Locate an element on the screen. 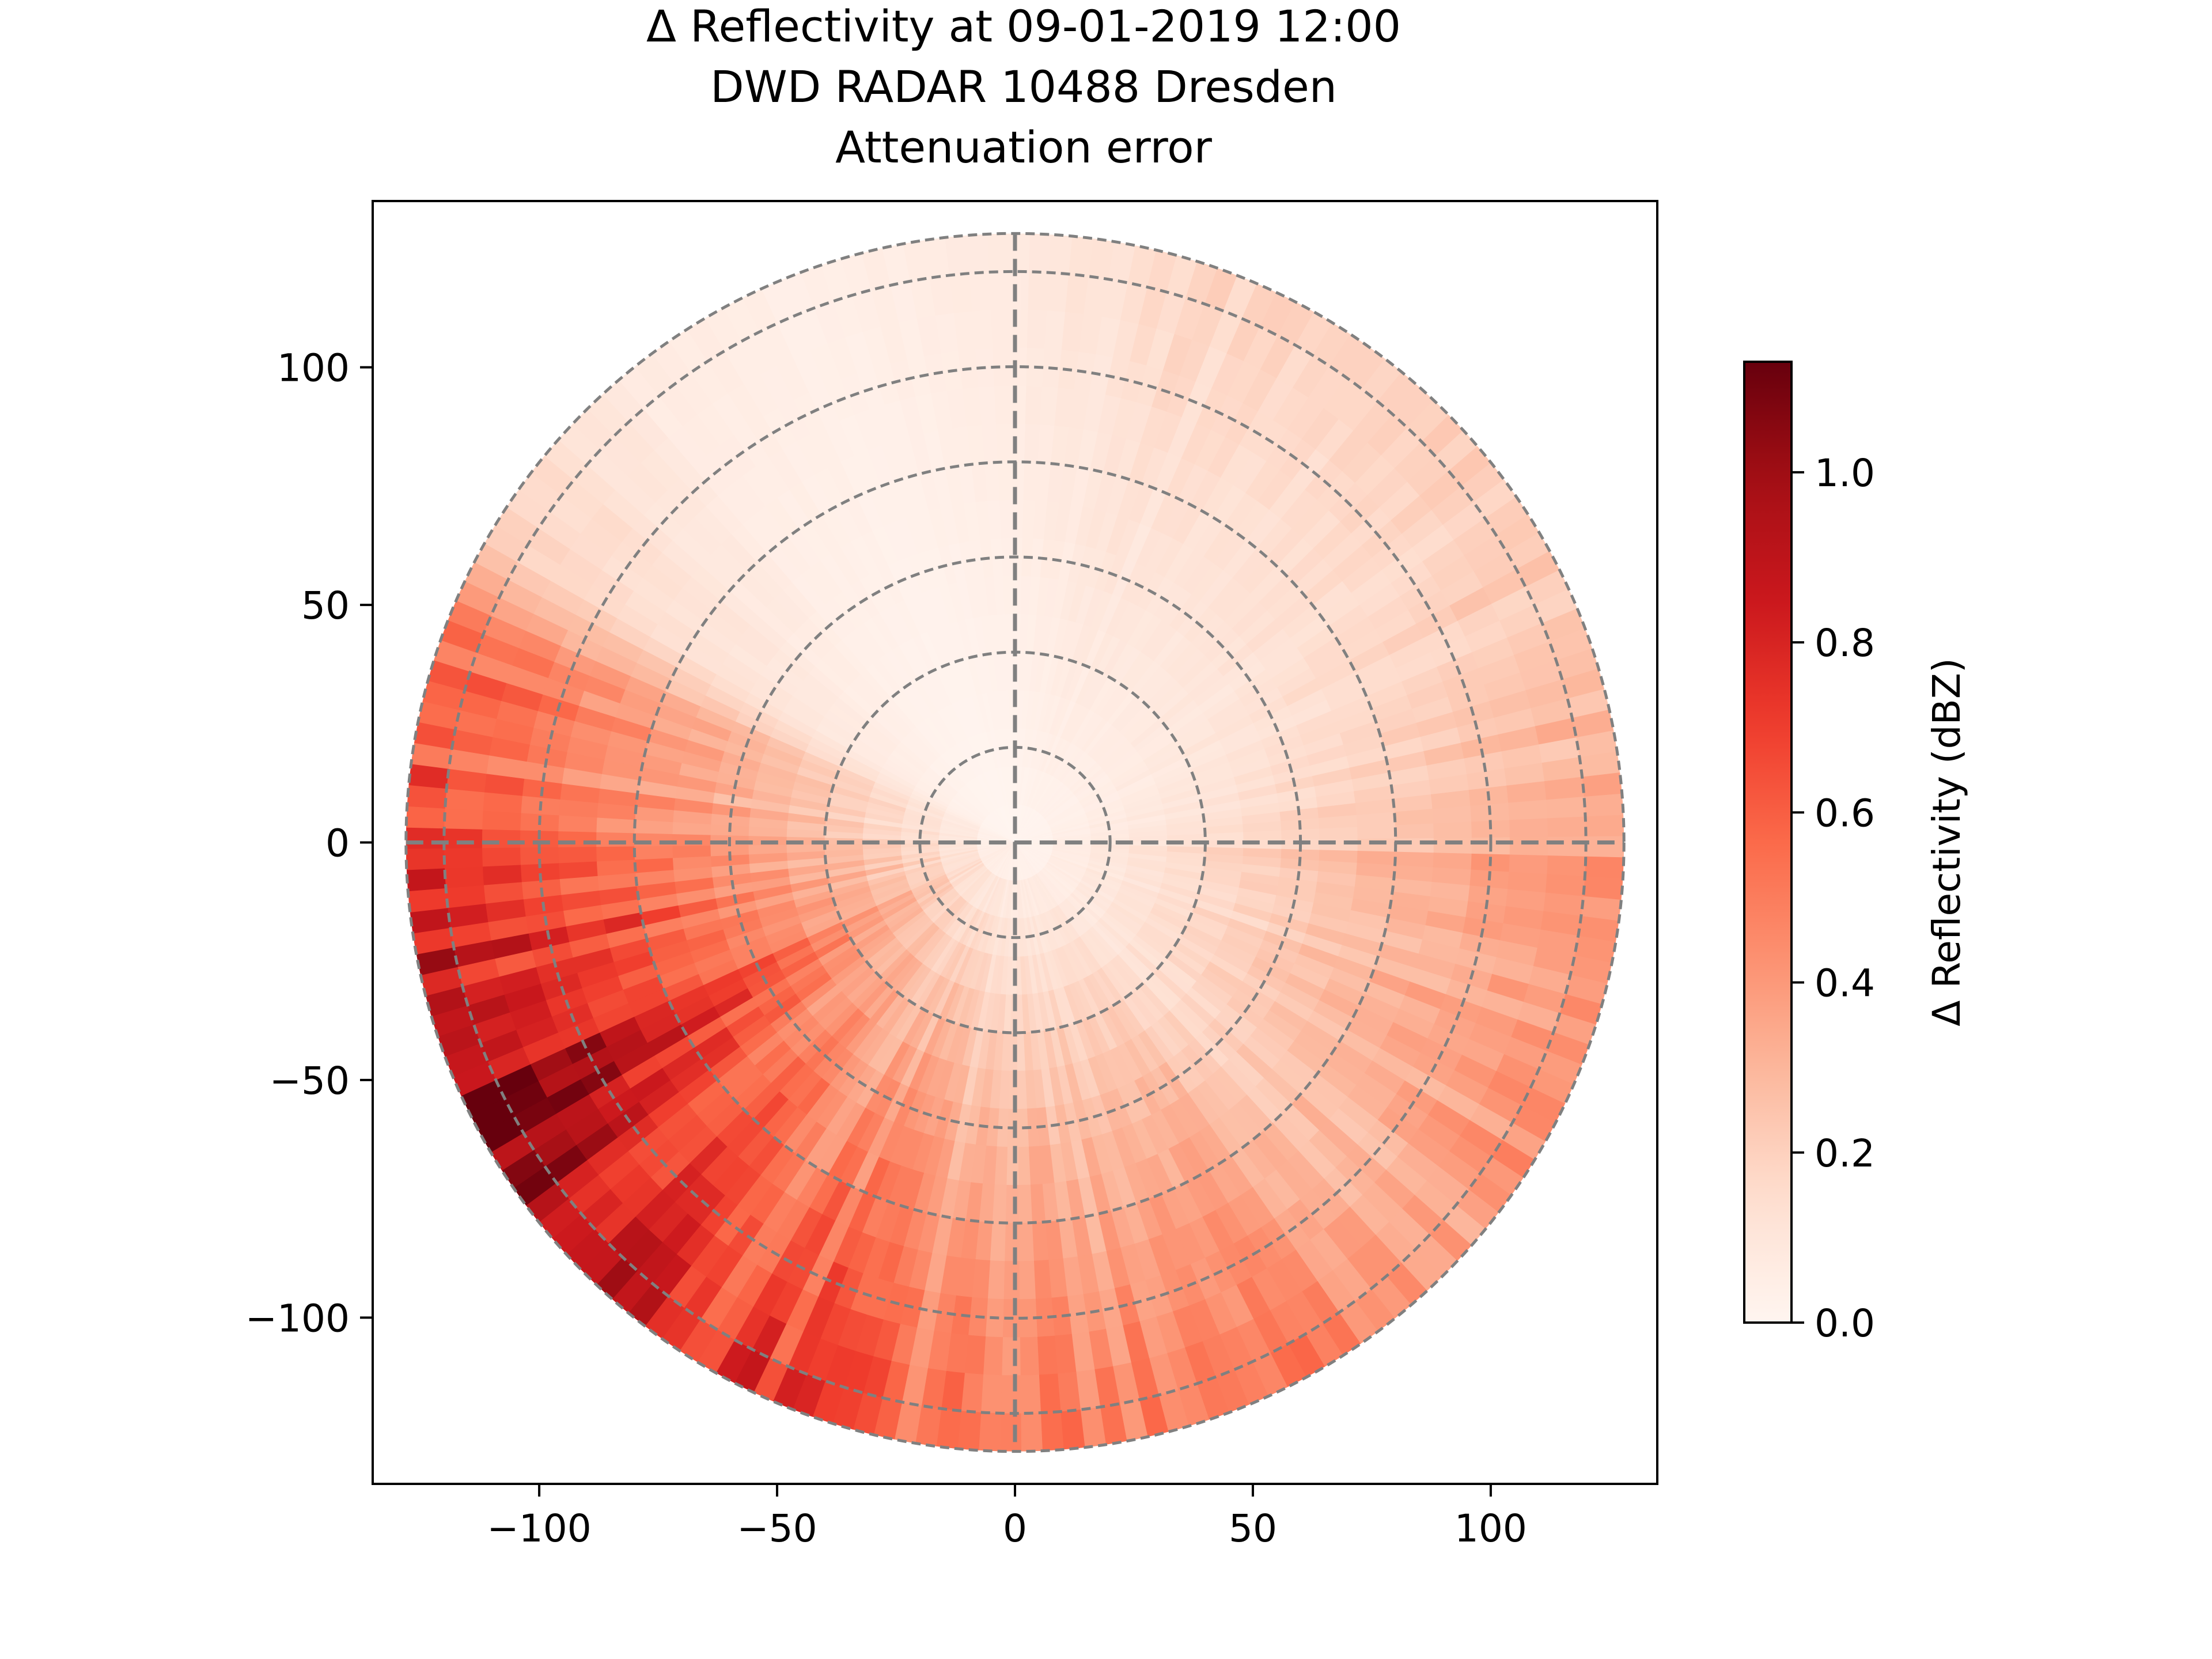 Image resolution: width=2212 pixels, height=1659 pixels. colorbar-tick-label: 0.8 is located at coordinates (1845, 643).